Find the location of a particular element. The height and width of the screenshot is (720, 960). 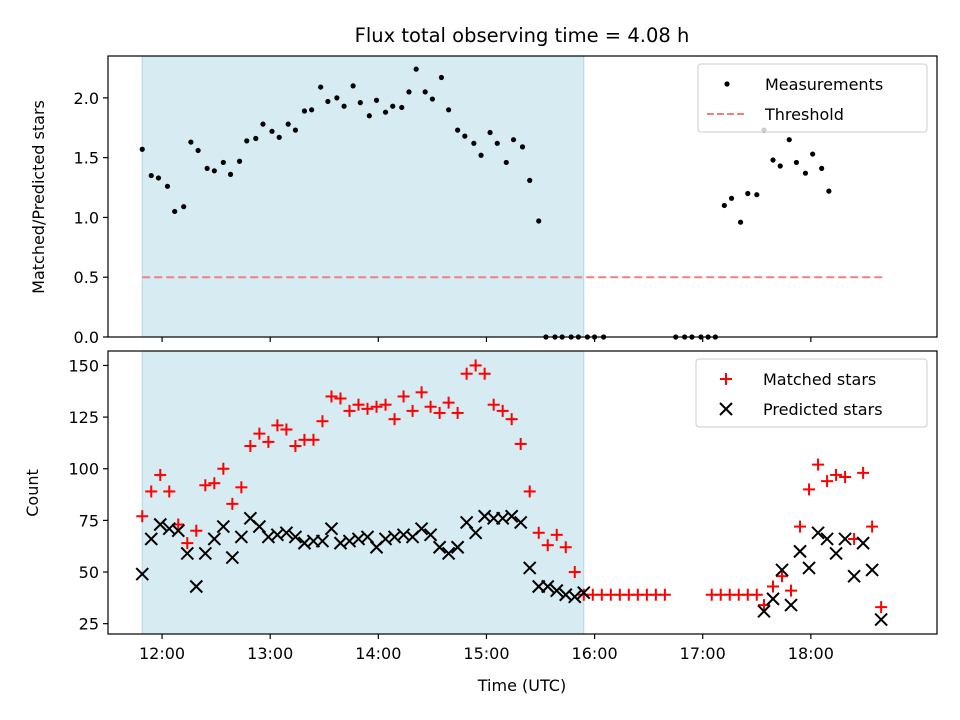

predicted-points is located at coordinates (511, 568).